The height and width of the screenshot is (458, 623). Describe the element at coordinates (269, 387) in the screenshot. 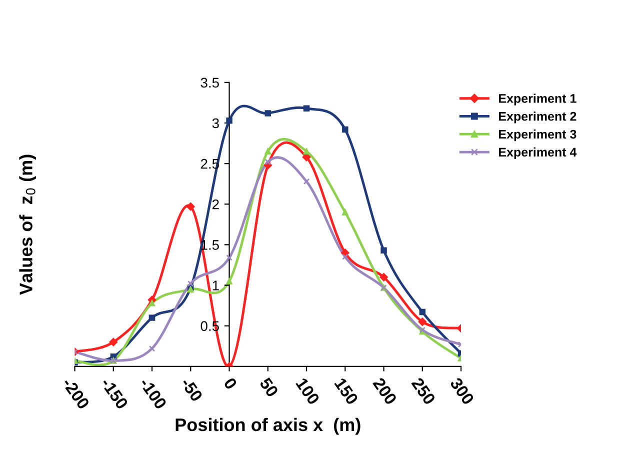

I see `x-tick-label: 50` at that location.